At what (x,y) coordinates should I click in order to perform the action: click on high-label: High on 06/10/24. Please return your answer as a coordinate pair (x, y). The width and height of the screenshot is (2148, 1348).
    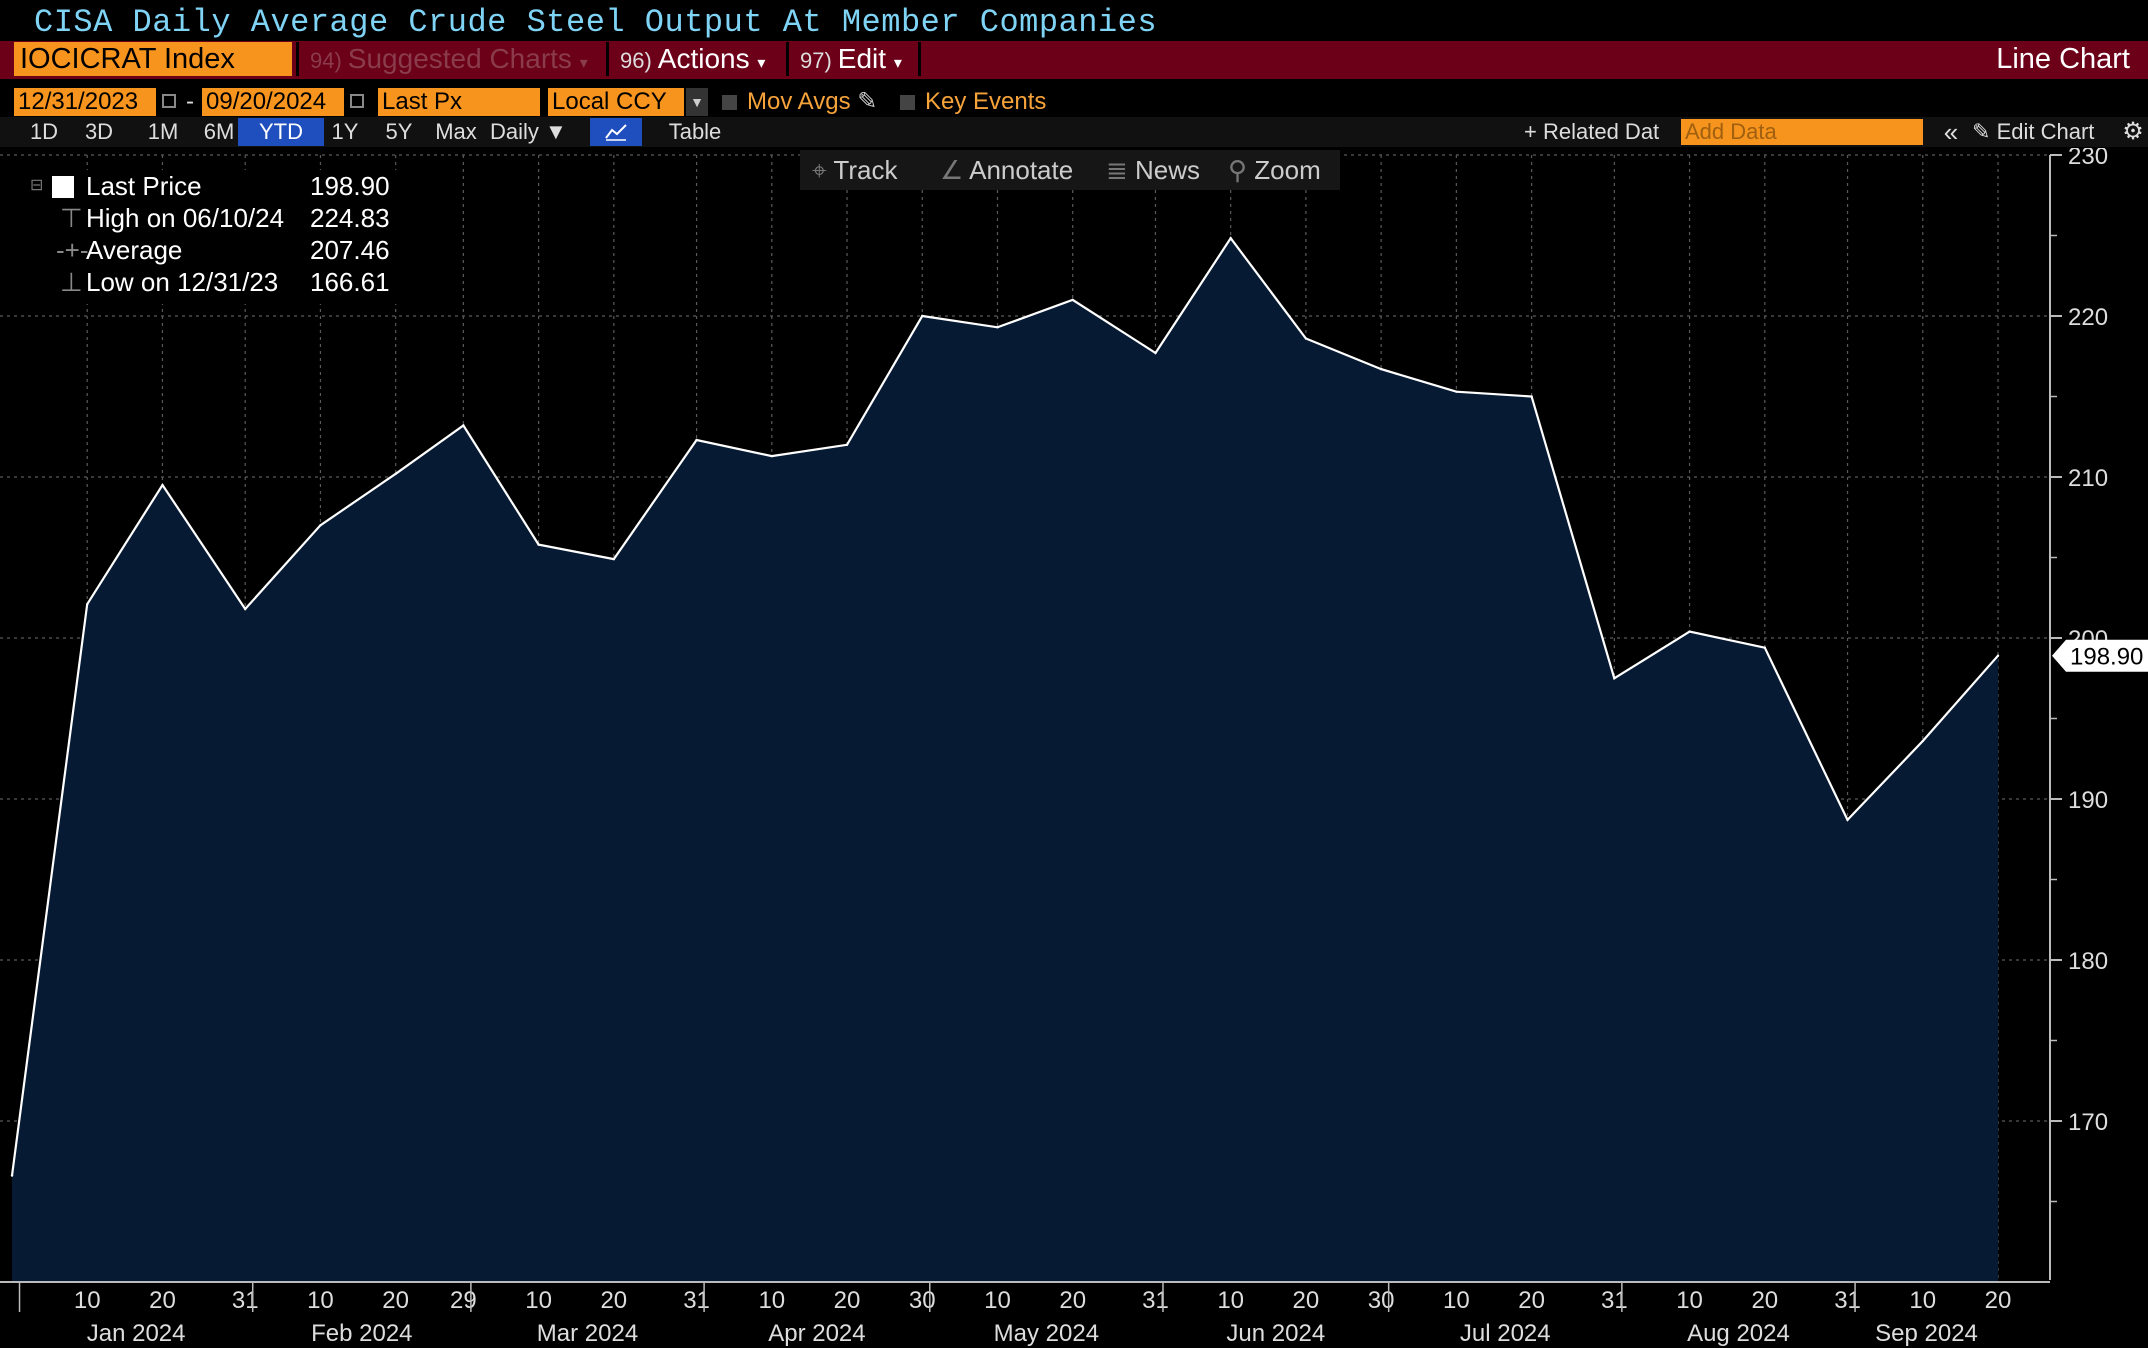
    Looking at the image, I should click on (185, 218).